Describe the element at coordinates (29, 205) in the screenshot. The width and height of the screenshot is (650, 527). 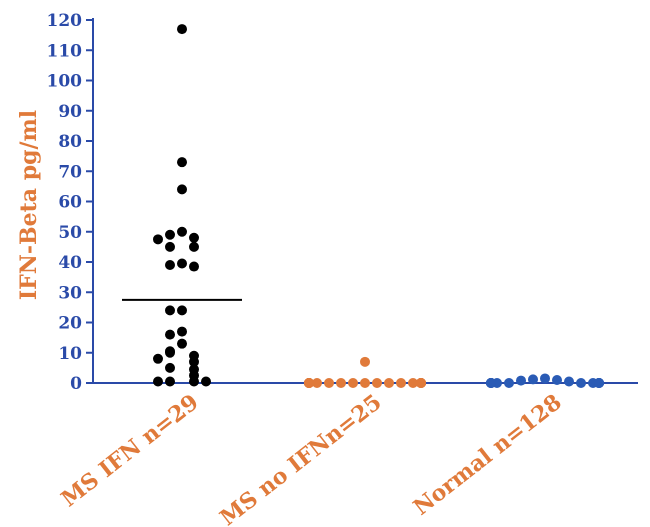
I see `y-axis-label: IFN-Beta pg/ml` at that location.